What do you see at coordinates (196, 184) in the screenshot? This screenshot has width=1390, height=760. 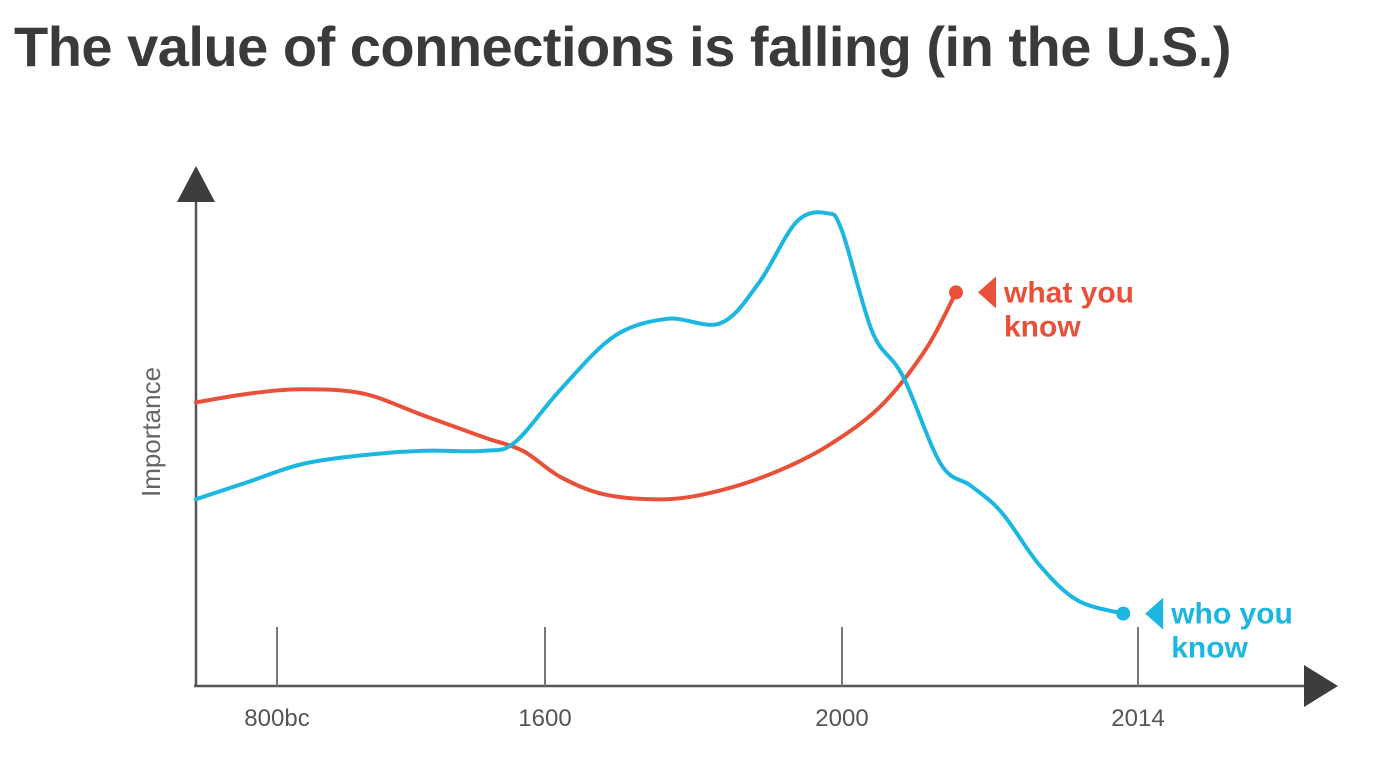 I see `y-axis-arrow-icon` at bounding box center [196, 184].